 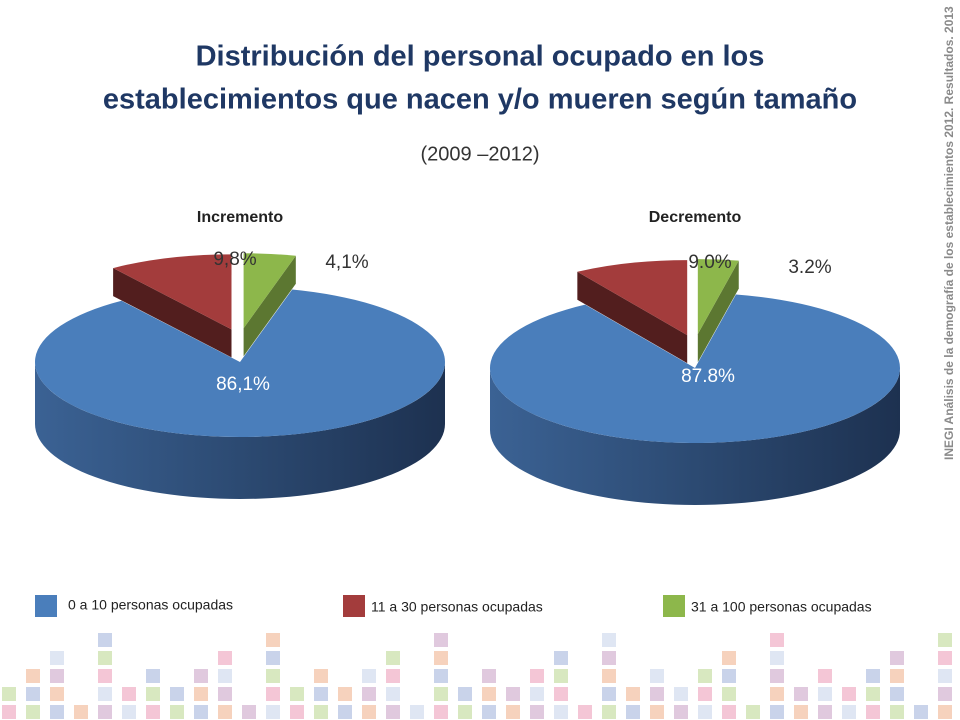 What do you see at coordinates (809, 267) in the screenshot?
I see `data-label: 3.2%` at bounding box center [809, 267].